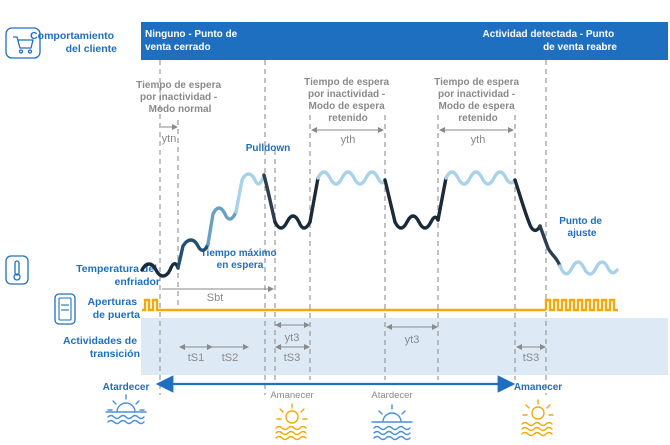 This screenshot has height=445, width=670. Describe the element at coordinates (17, 270) in the screenshot. I see `thermometer-icon` at that location.